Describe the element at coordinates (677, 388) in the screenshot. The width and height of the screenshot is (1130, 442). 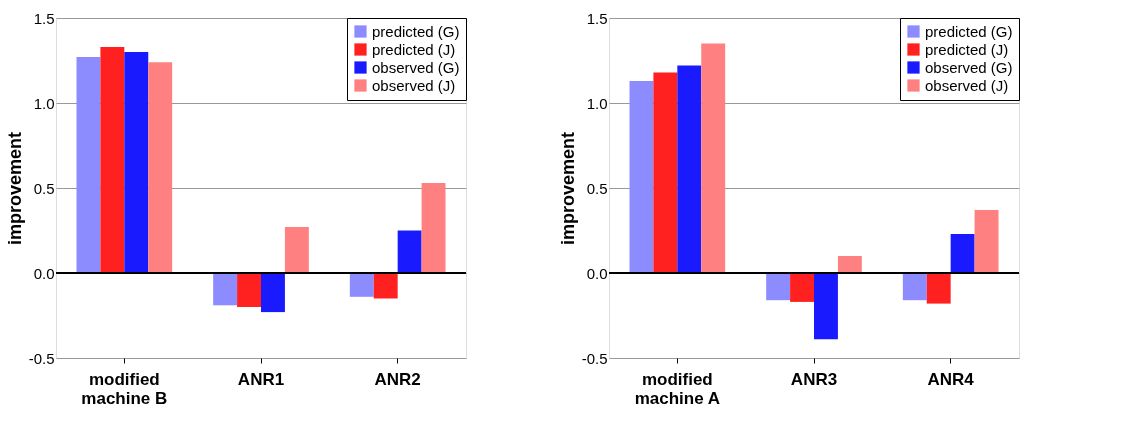
I see `x-tick-label: modified machine A` at that location.